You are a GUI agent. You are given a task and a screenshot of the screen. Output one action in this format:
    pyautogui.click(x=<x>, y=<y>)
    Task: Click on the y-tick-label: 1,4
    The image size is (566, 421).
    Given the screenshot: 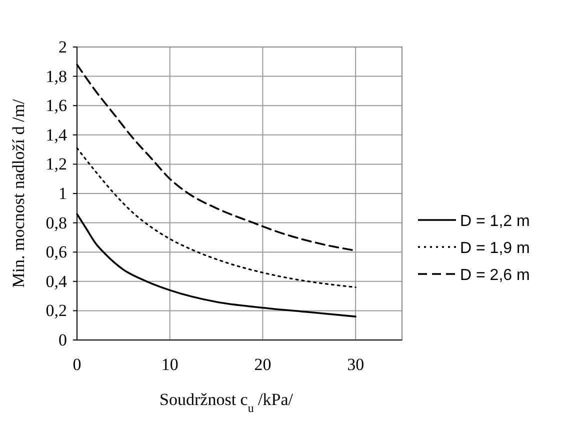 What is the action you would take?
    pyautogui.click(x=57, y=134)
    